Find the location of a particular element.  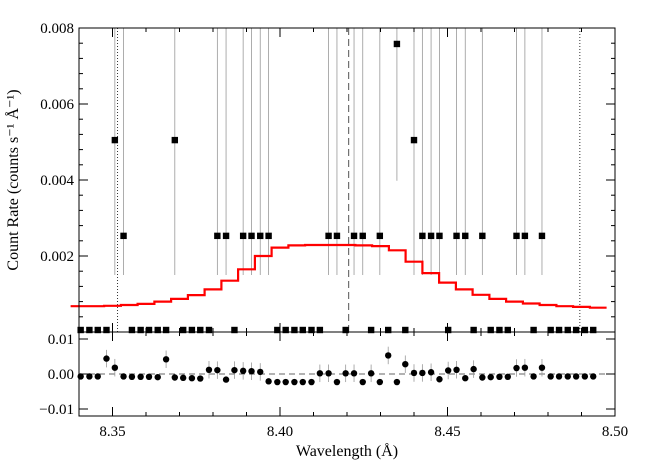

y-axis-label: Count Rate (counts s⁻¹ Å⁻¹) is located at coordinates (13, 179).